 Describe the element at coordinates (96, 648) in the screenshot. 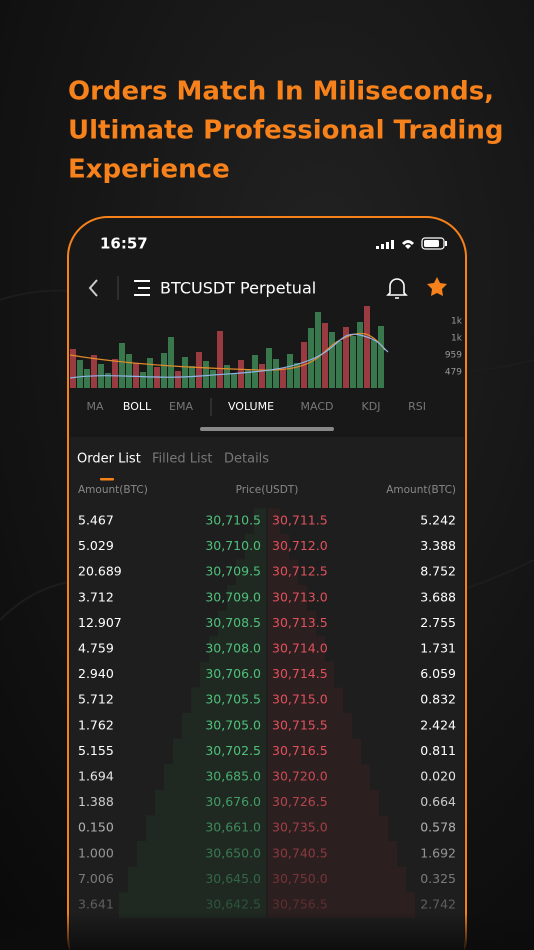

I see `bid-amount: 4.759` at that location.